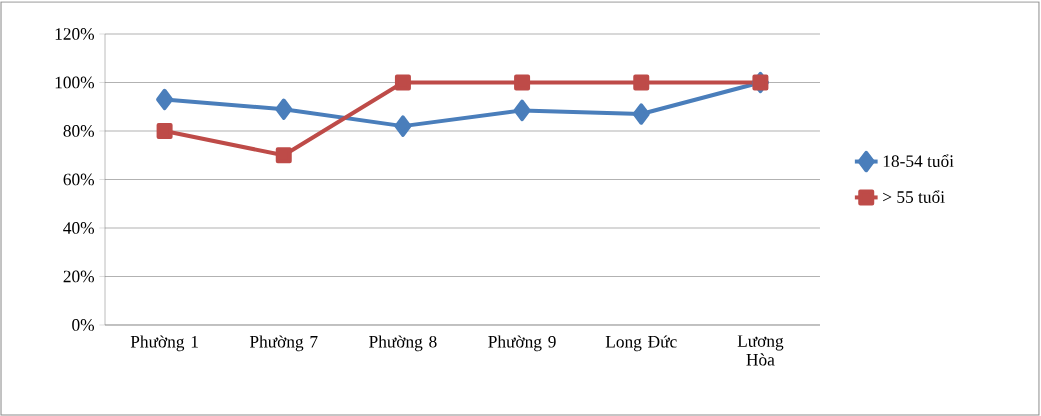 This screenshot has width=1041, height=416. Describe the element at coordinates (79, 131) in the screenshot. I see `y-tick-label: 80%` at that location.